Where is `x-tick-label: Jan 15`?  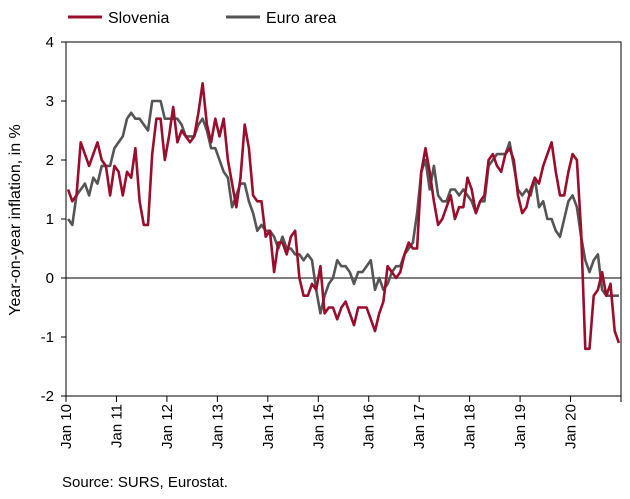 x-tick-label: Jan 15 is located at coordinates (318, 426).